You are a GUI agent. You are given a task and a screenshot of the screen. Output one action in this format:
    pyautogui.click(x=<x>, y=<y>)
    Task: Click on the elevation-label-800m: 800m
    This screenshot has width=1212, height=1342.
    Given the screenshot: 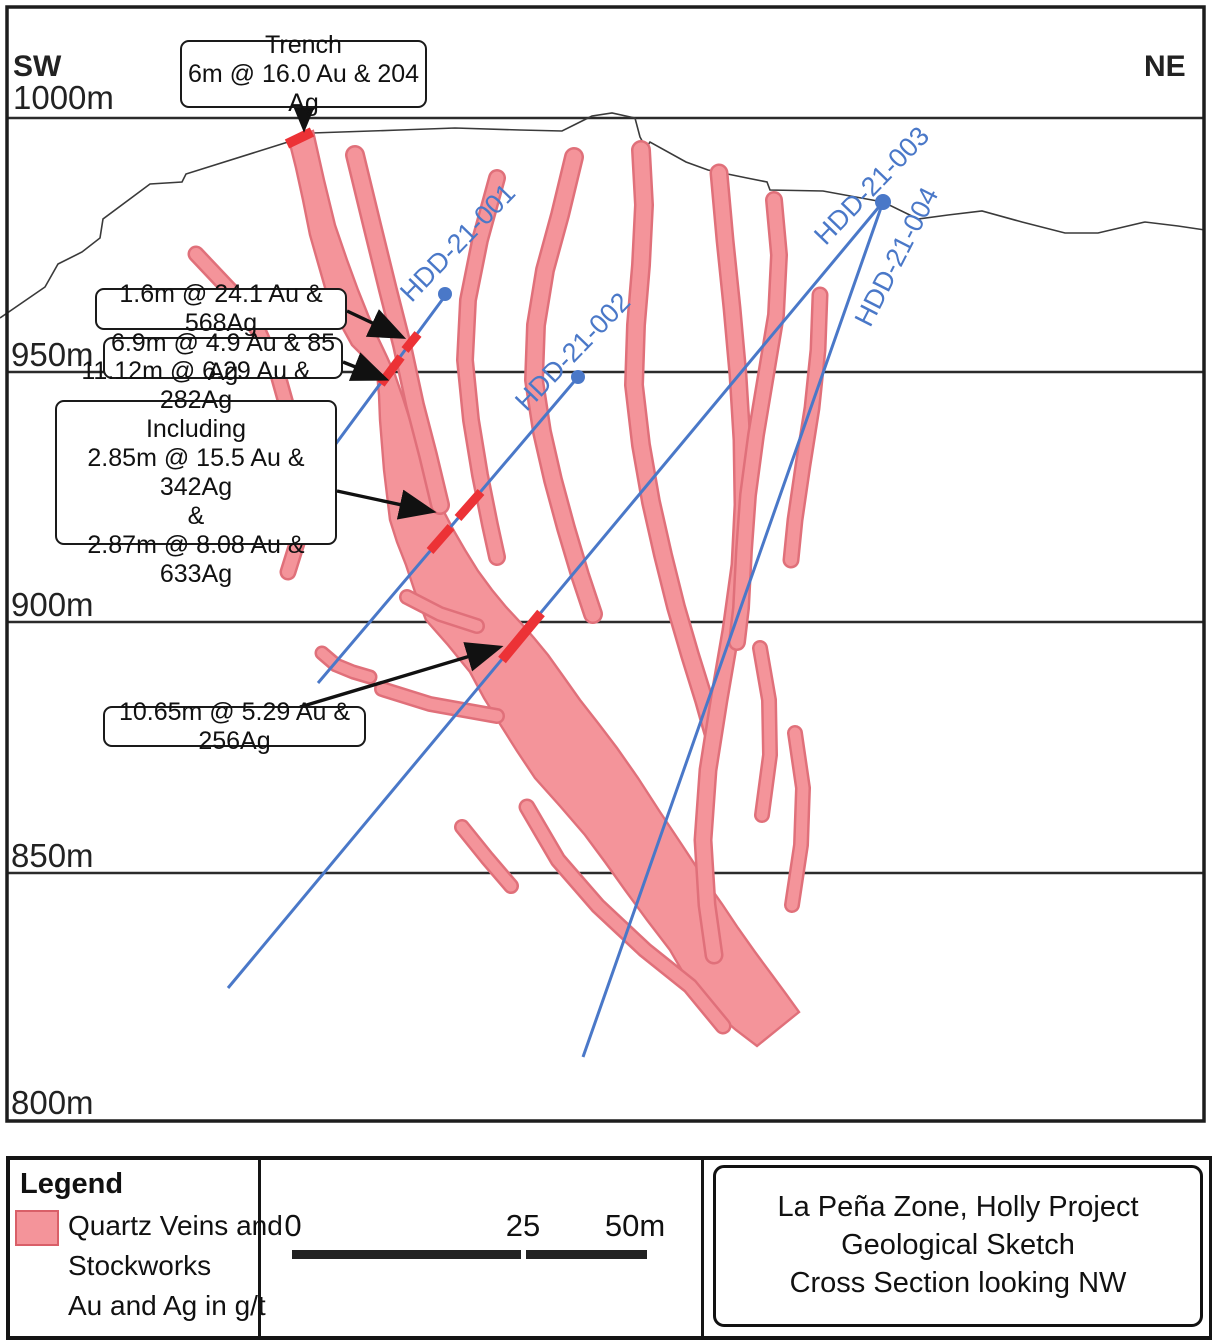 What is the action you would take?
    pyautogui.click(x=52, y=1102)
    